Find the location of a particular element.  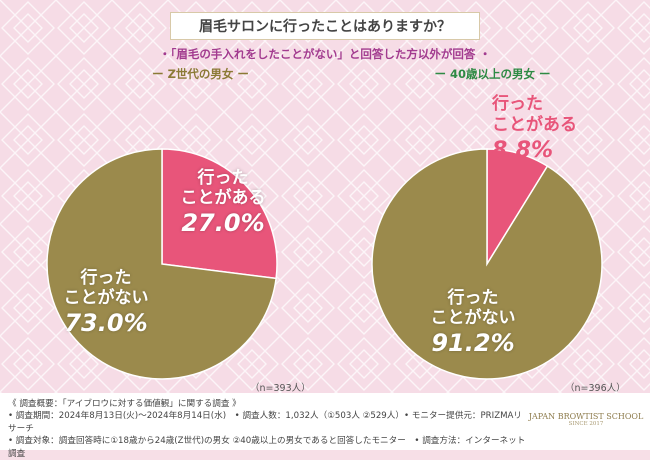

right-sample-size: （n=396人） is located at coordinates (595, 388).